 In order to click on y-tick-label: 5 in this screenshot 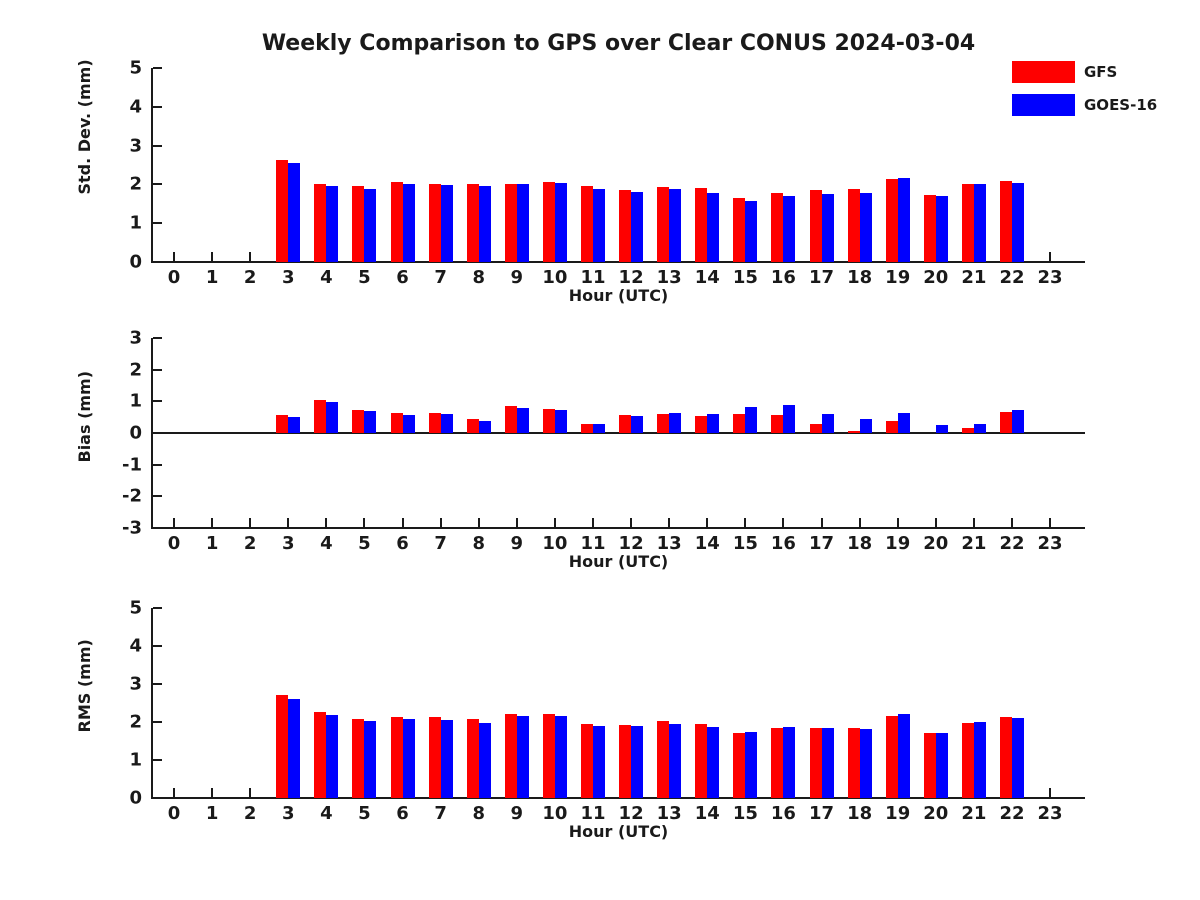, I will do `click(135, 608)`.